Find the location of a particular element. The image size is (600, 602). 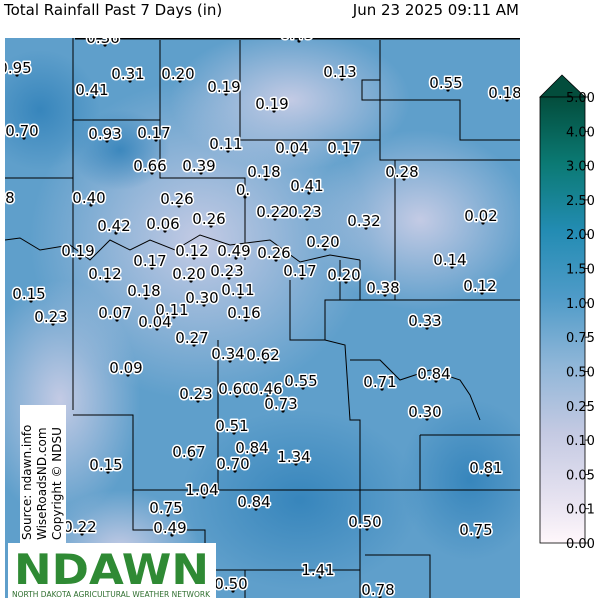

colorbar-tick-label: 0.05 is located at coordinates (580, 475).